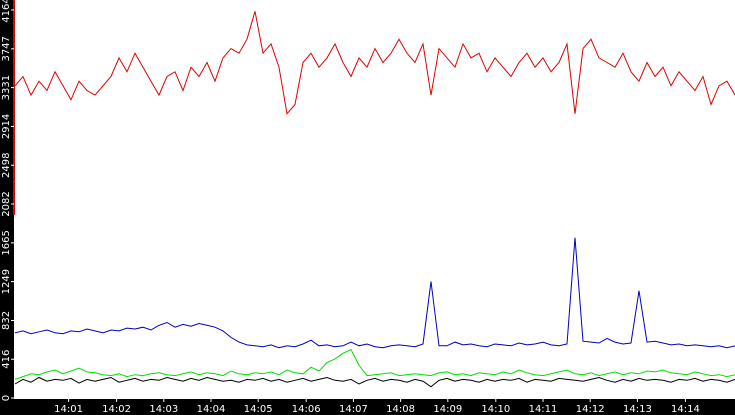 This screenshot has height=415, width=735. What do you see at coordinates (258, 409) in the screenshot?
I see `x-tick-label: 14:05` at bounding box center [258, 409].